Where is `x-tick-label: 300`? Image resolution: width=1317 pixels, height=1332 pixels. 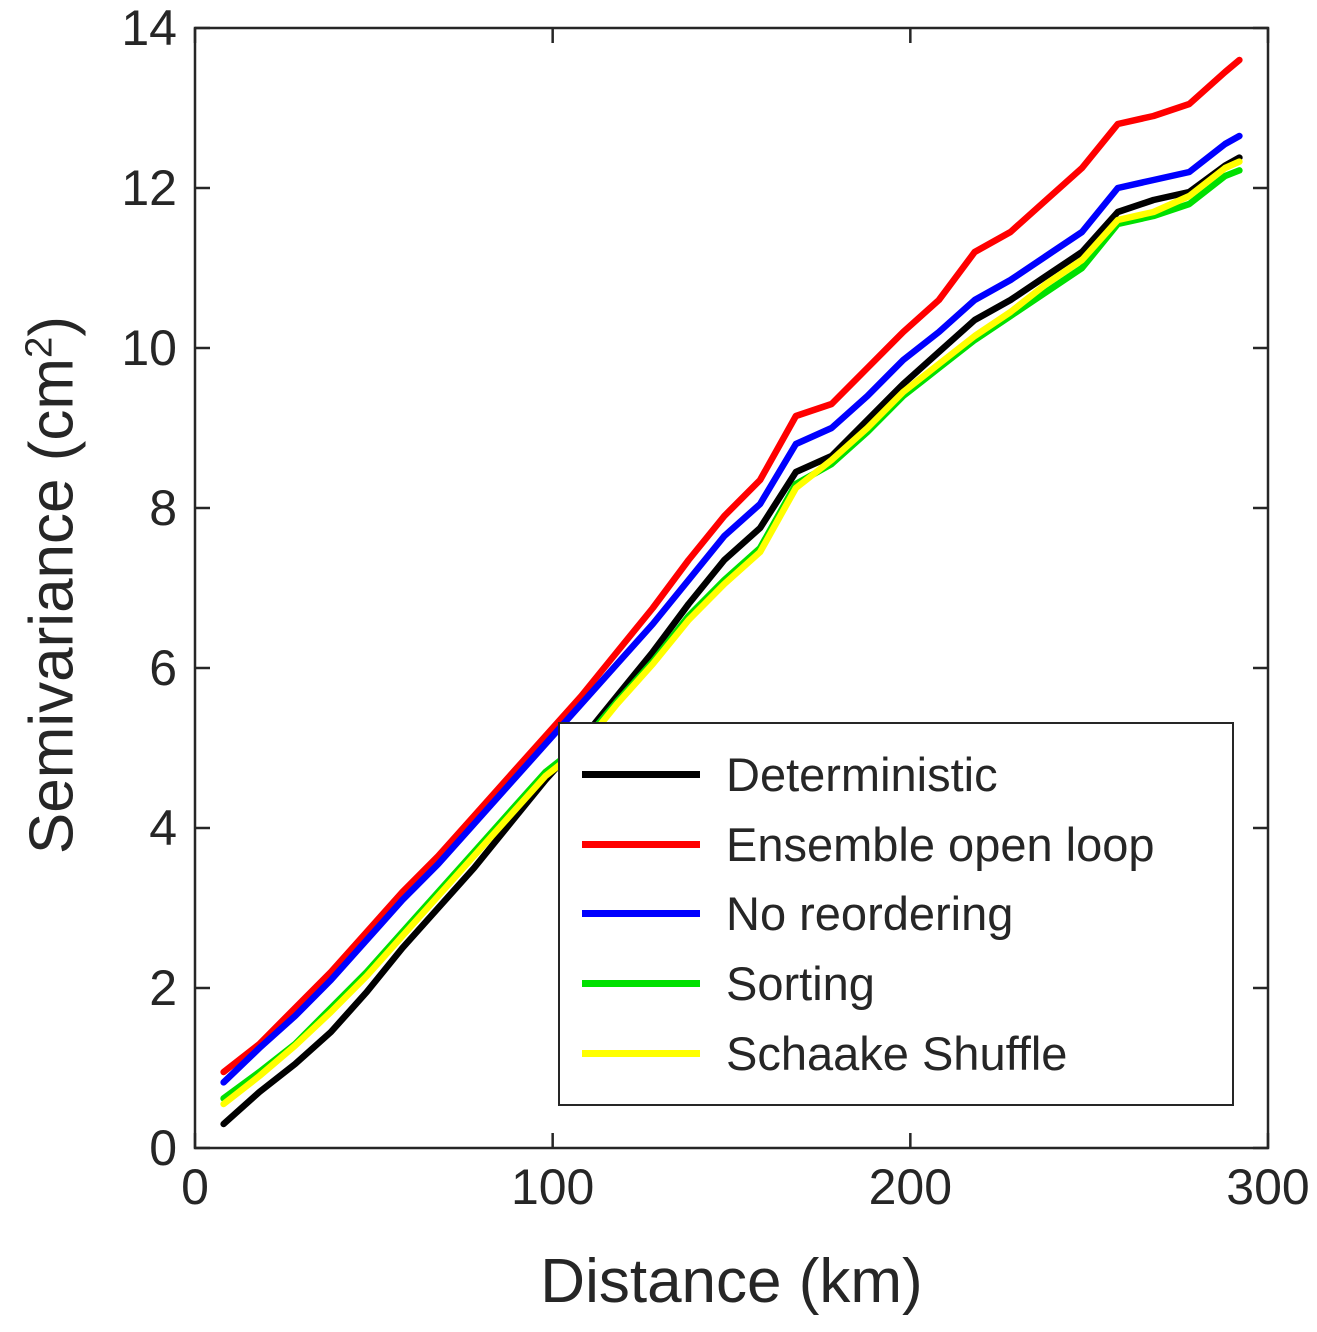
x-tick-label: 300 is located at coordinates (1267, 1187).